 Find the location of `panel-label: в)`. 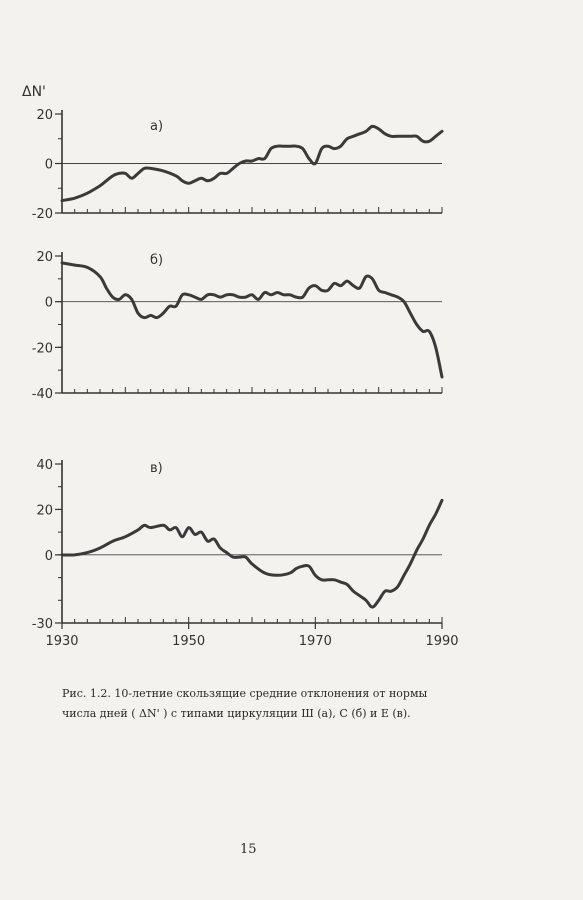

panel-label: в) is located at coordinates (156, 468).